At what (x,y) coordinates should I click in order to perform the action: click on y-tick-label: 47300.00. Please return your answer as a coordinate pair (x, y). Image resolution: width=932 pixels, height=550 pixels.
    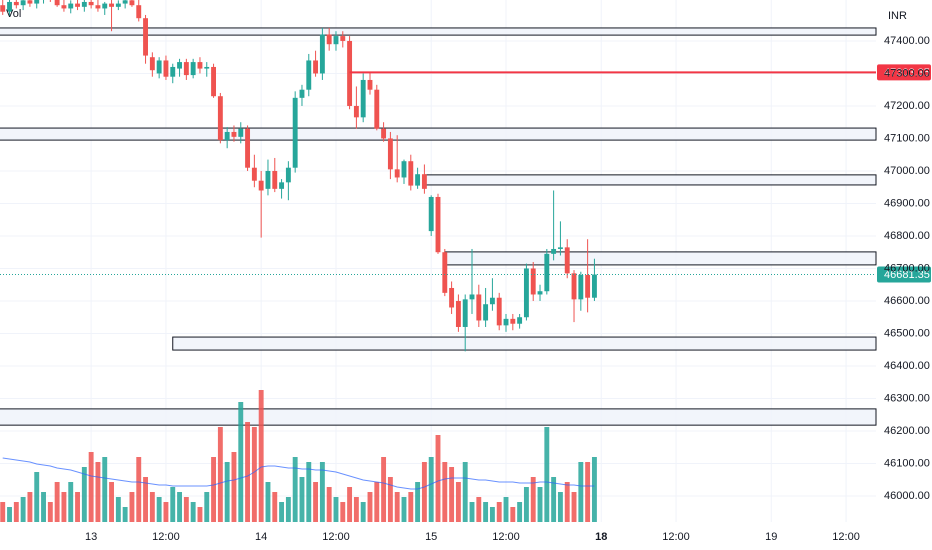
    Looking at the image, I should click on (907, 73).